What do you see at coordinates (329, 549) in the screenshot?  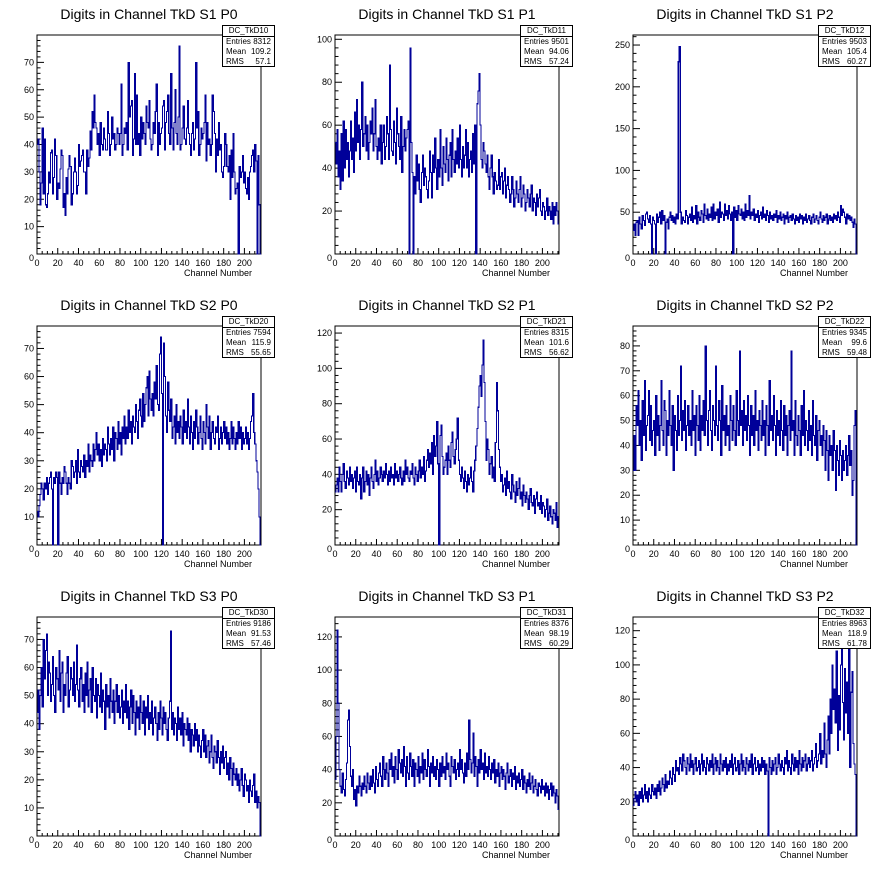 I see `y-tick-label-origin: 0` at bounding box center [329, 549].